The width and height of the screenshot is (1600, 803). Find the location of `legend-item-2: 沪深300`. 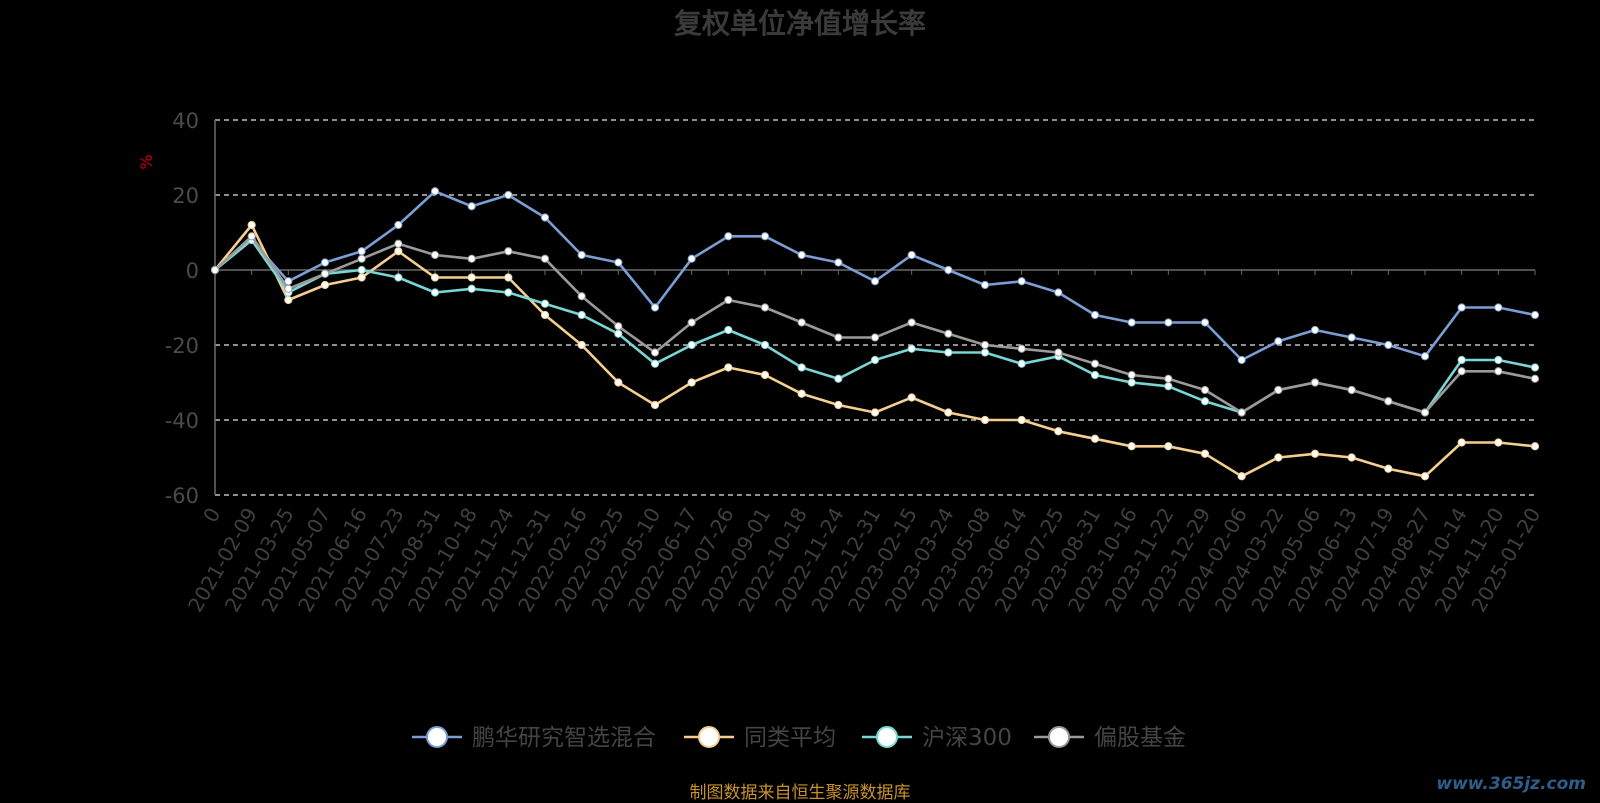

legend-item-2: 沪深300 is located at coordinates (937, 738).